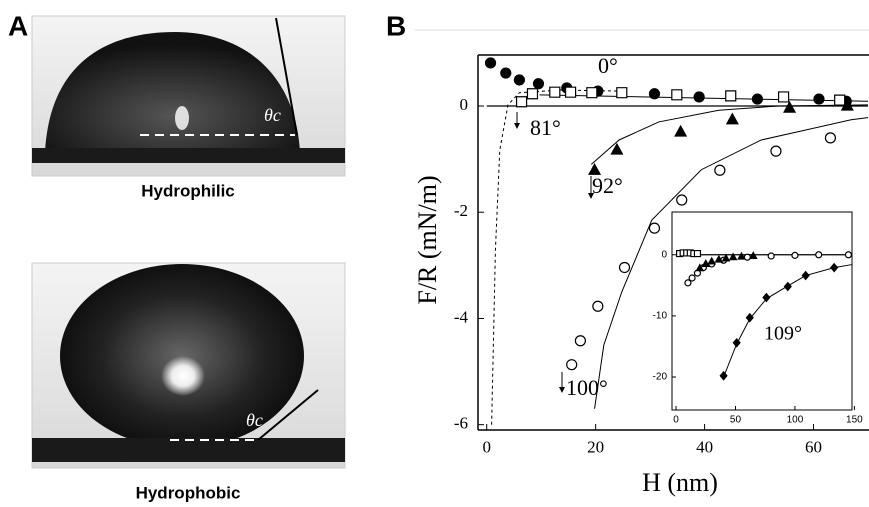  I want to click on inset-frame, so click(762, 311).